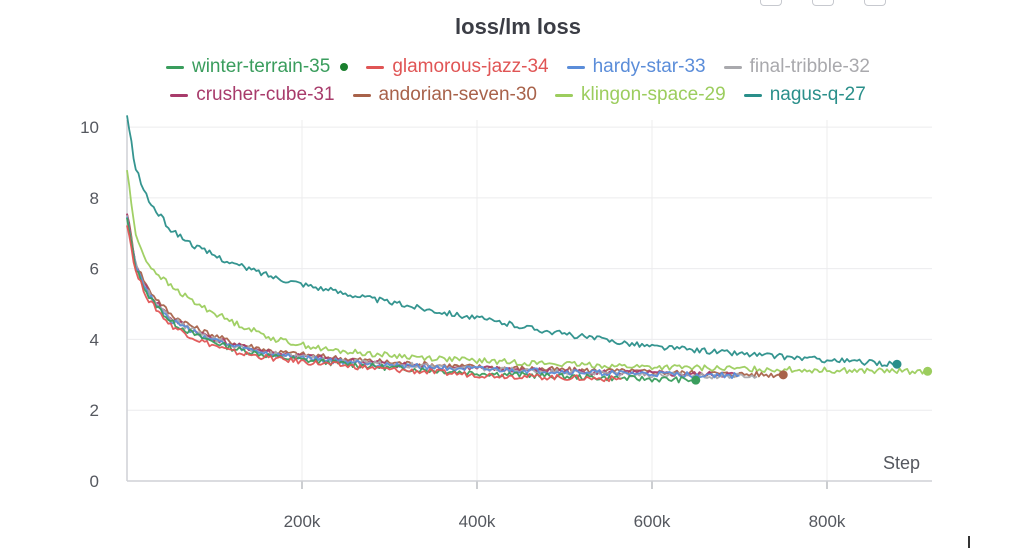  What do you see at coordinates (94, 339) in the screenshot?
I see `y-tick-label: 4` at bounding box center [94, 339].